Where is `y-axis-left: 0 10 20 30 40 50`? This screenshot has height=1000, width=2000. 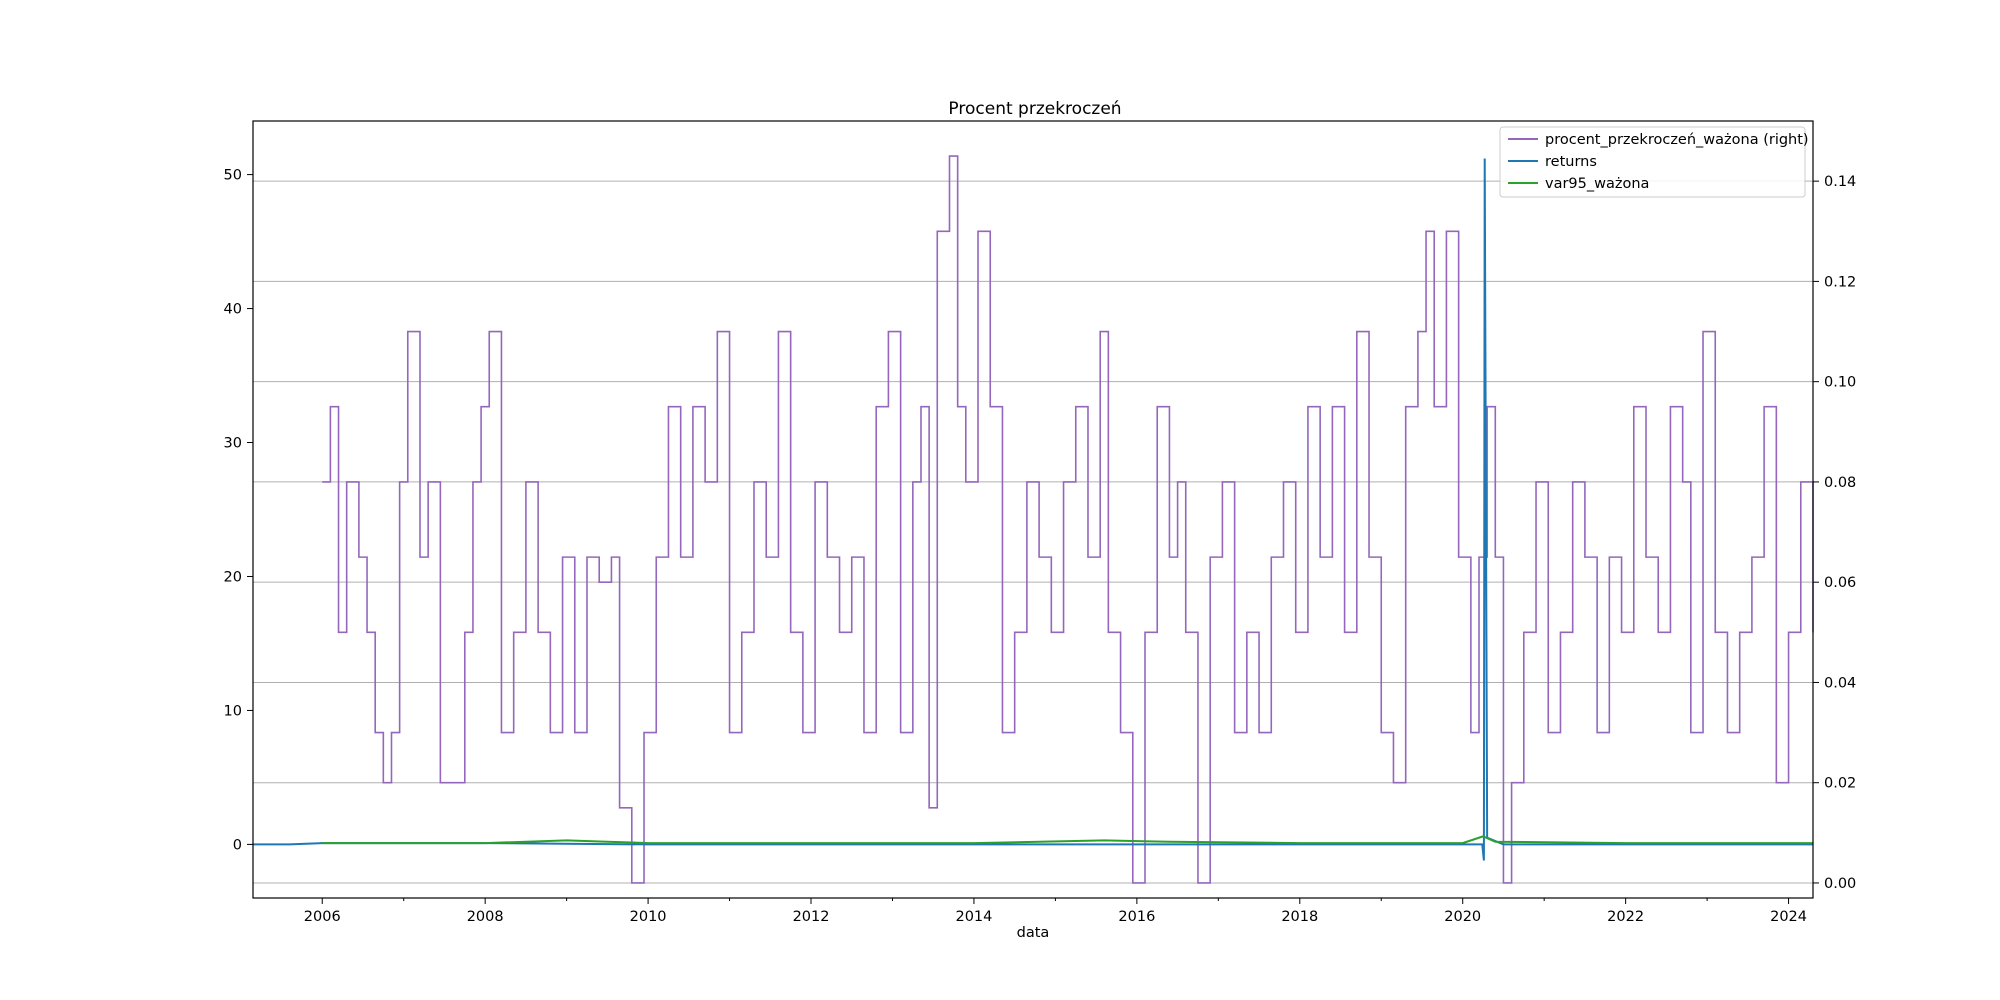 y-axis-left: 0 10 20 30 40 50 is located at coordinates (238, 510).